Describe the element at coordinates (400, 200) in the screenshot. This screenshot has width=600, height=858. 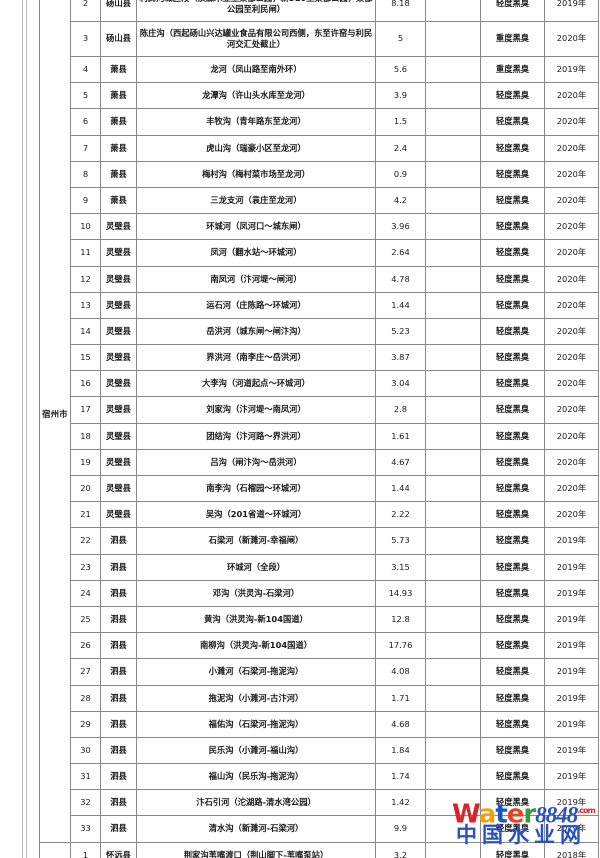
I see `table-cell-length: 4.2` at that location.